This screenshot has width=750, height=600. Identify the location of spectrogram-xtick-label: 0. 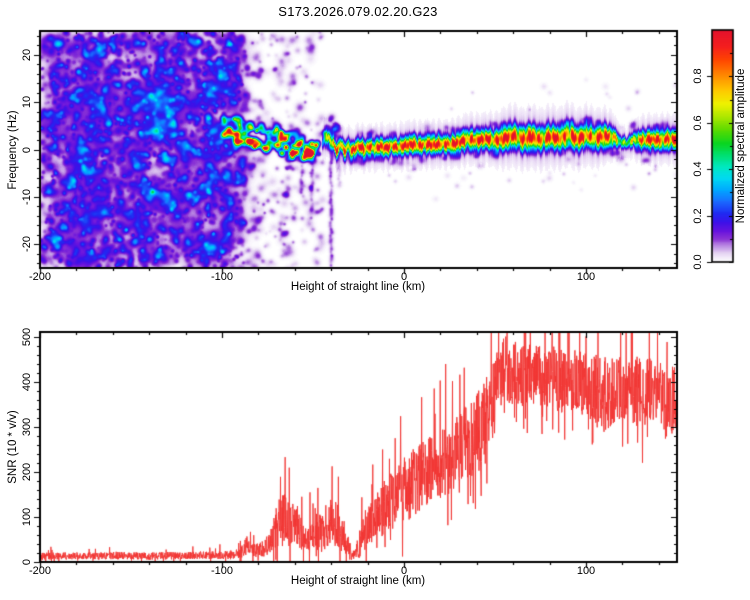
(404, 277).